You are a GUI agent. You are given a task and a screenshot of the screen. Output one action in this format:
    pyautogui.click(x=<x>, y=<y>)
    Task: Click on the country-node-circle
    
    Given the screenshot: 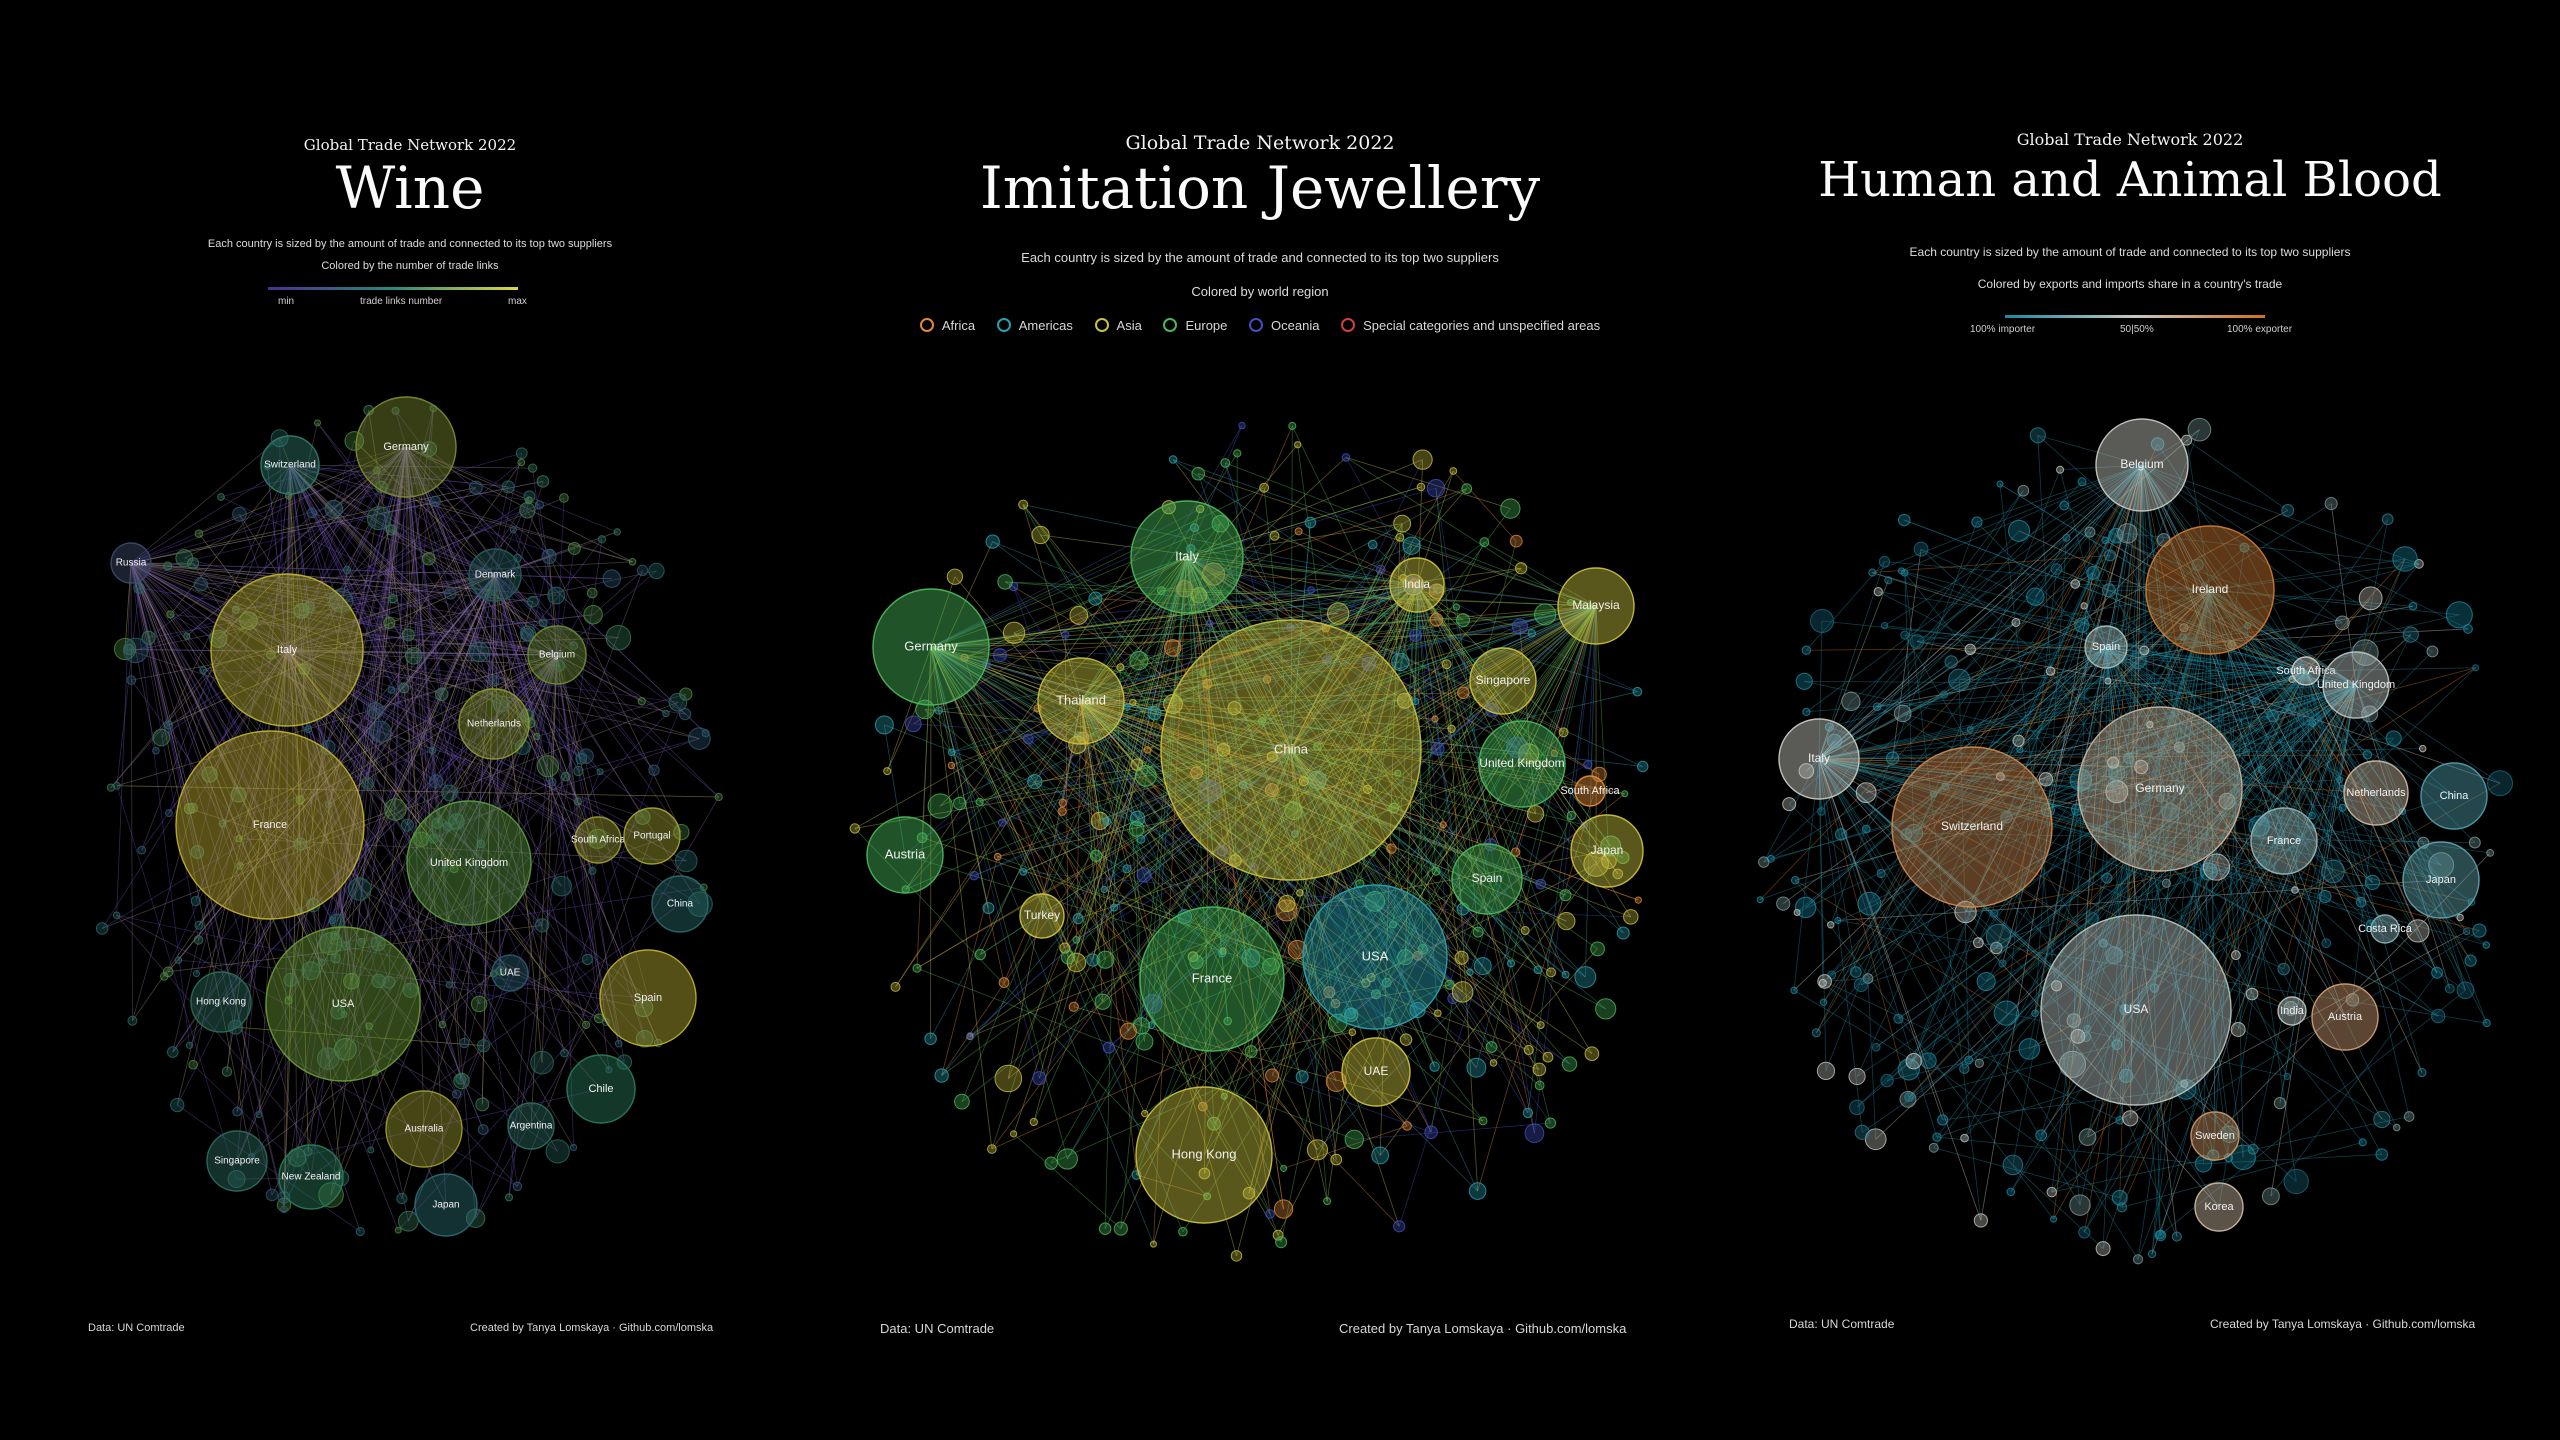 What is the action you would take?
    pyautogui.click(x=598, y=840)
    